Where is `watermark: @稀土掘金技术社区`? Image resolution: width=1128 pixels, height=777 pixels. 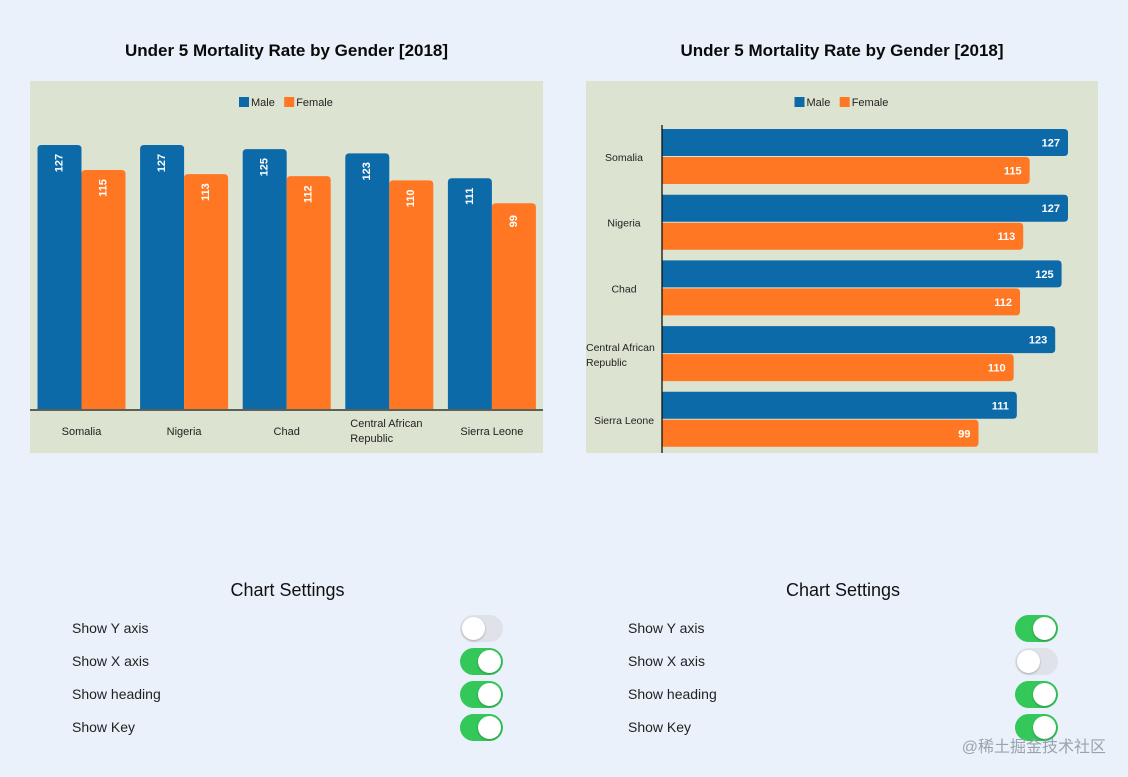 watermark: @稀土掘金技术社区 is located at coordinates (1033, 747).